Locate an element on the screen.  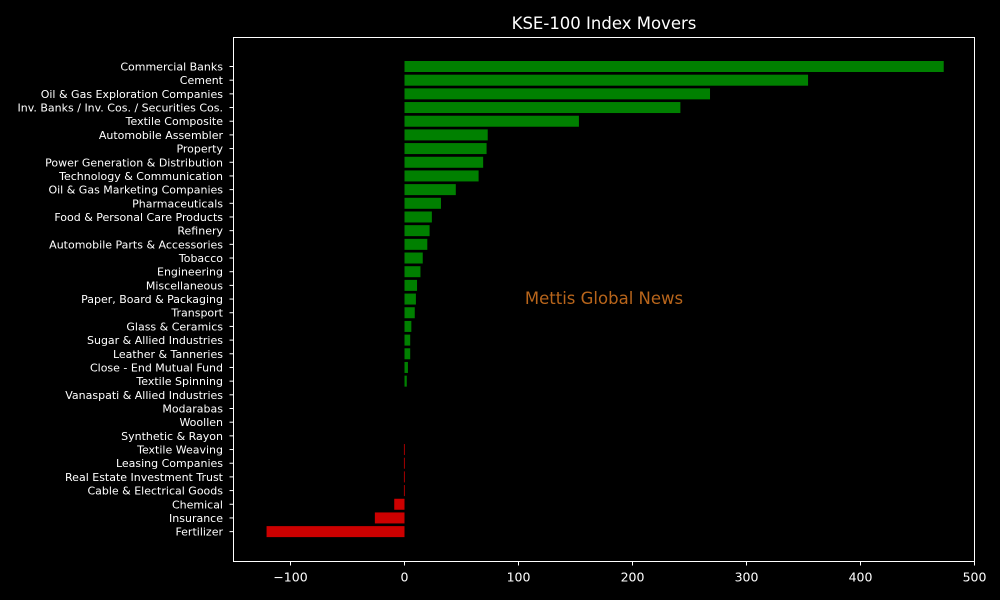
bar-tobacco is located at coordinates (413, 258).